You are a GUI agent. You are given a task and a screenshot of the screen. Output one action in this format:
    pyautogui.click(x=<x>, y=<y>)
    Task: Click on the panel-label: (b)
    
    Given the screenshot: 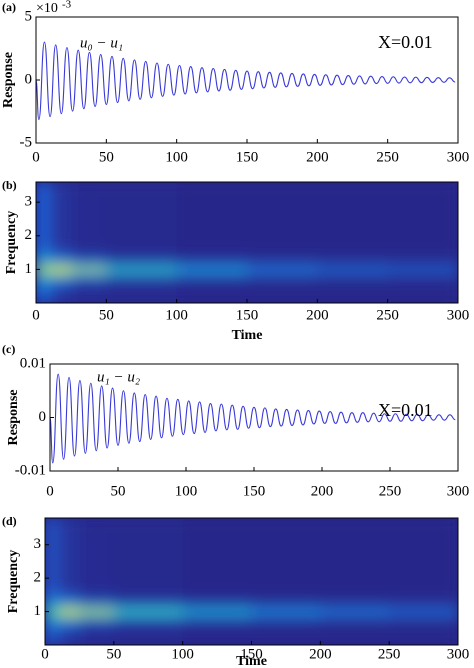 What is the action you would take?
    pyautogui.click(x=9, y=185)
    